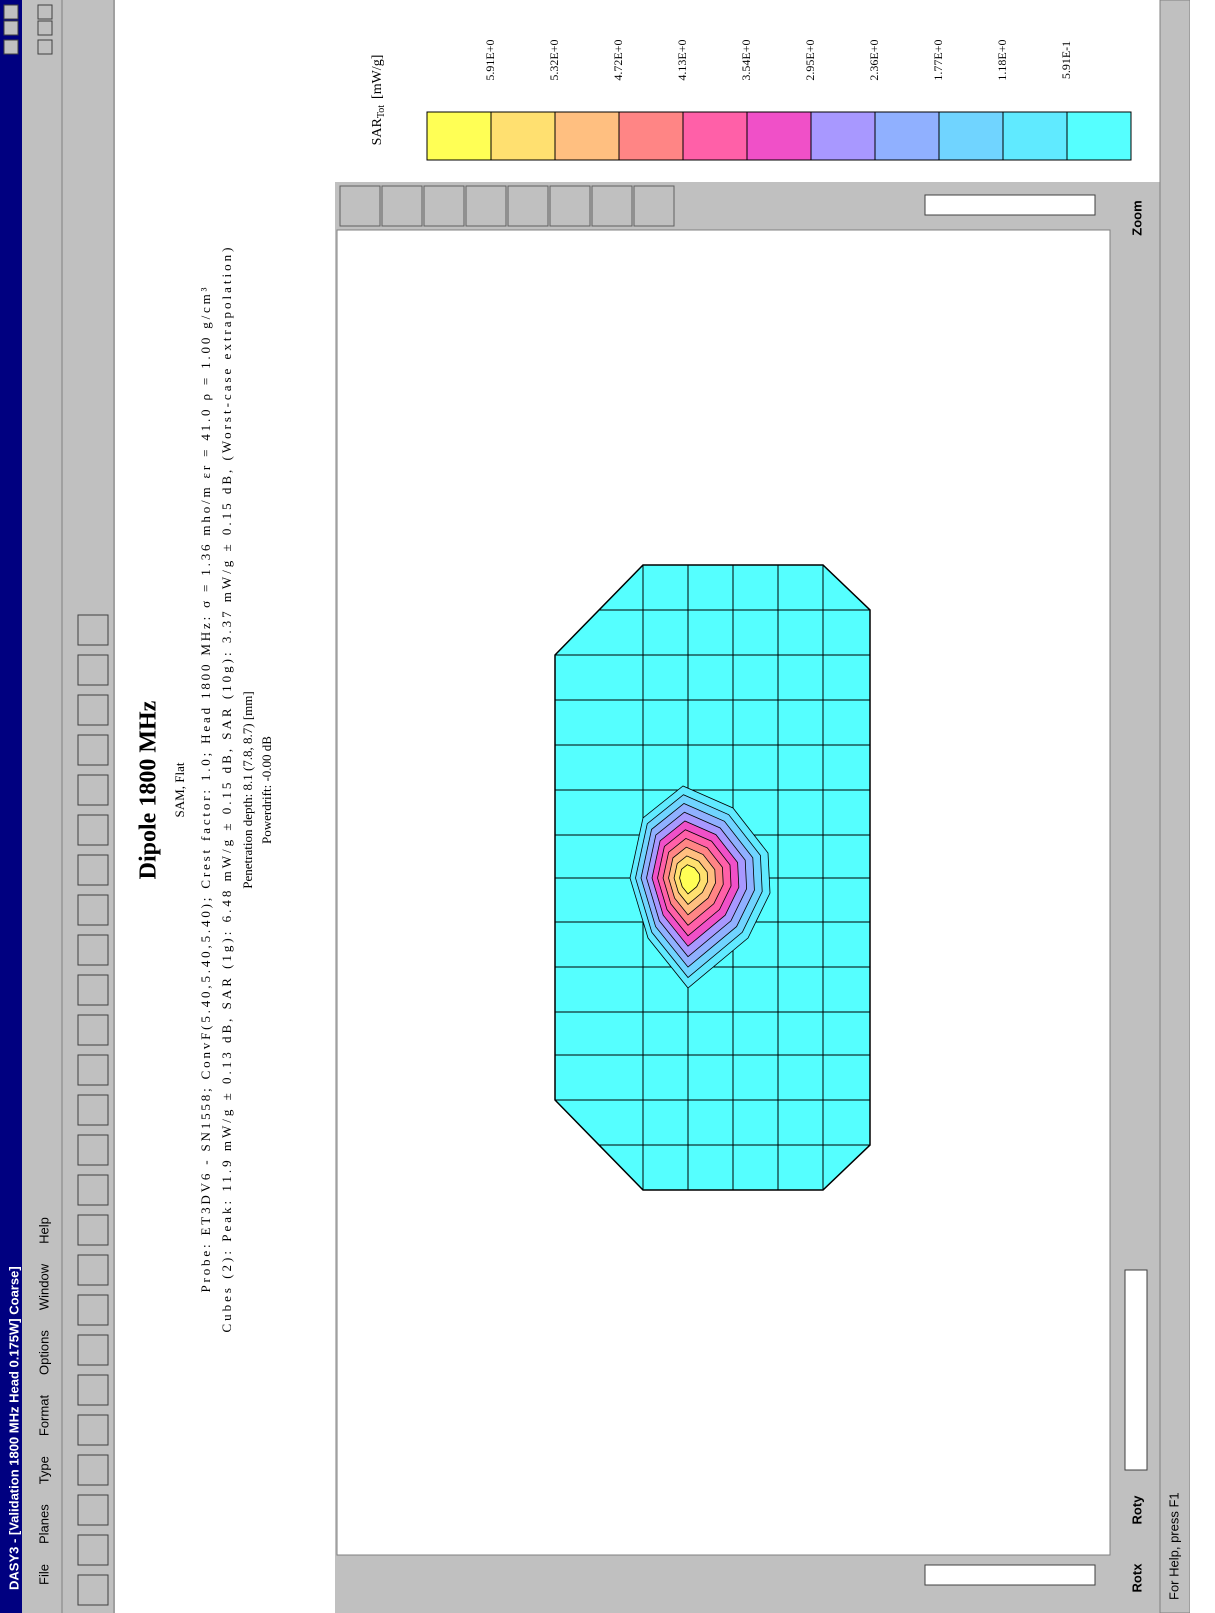  What do you see at coordinates (746, 59) in the screenshot?
I see `colorbar-label: 3.54E+0` at bounding box center [746, 59].